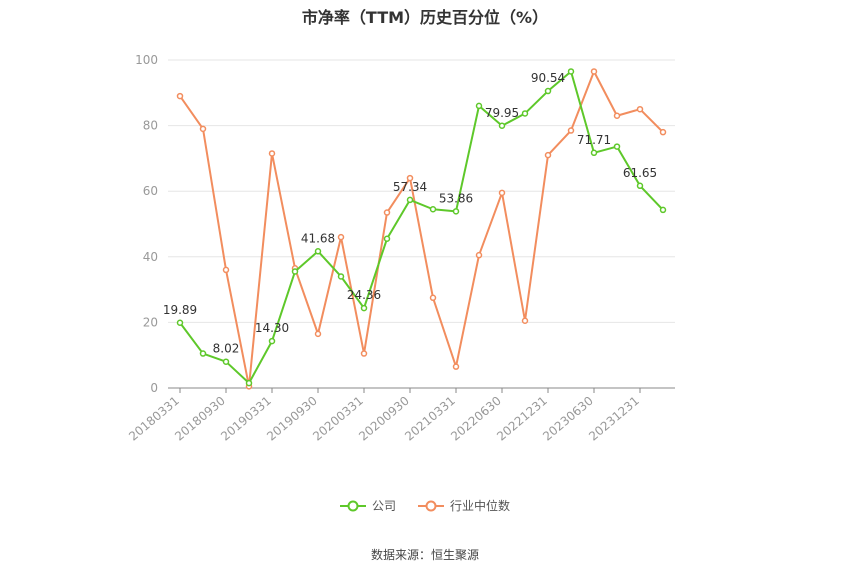  Describe the element at coordinates (150, 126) in the screenshot. I see `y-tick-label: 80` at that location.